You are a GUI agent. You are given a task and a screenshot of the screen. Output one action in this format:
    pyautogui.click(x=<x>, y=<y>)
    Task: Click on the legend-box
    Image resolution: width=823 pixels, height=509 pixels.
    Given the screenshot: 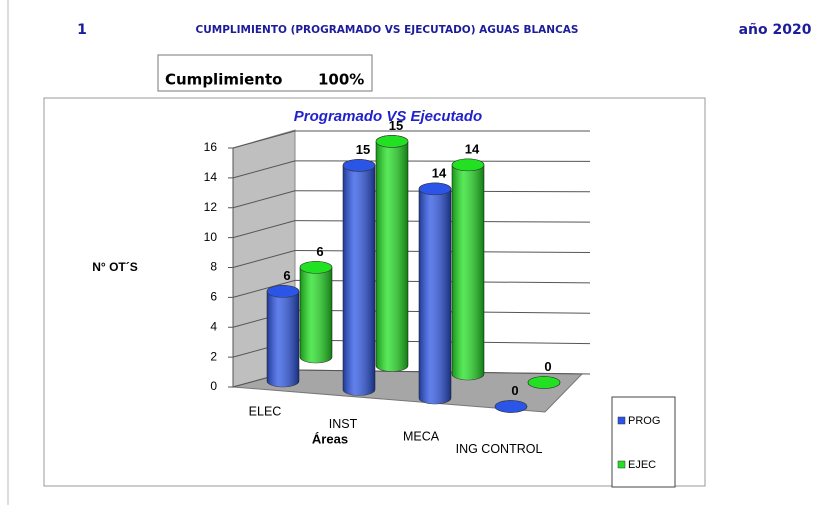 What is the action you would take?
    pyautogui.click(x=643, y=442)
    